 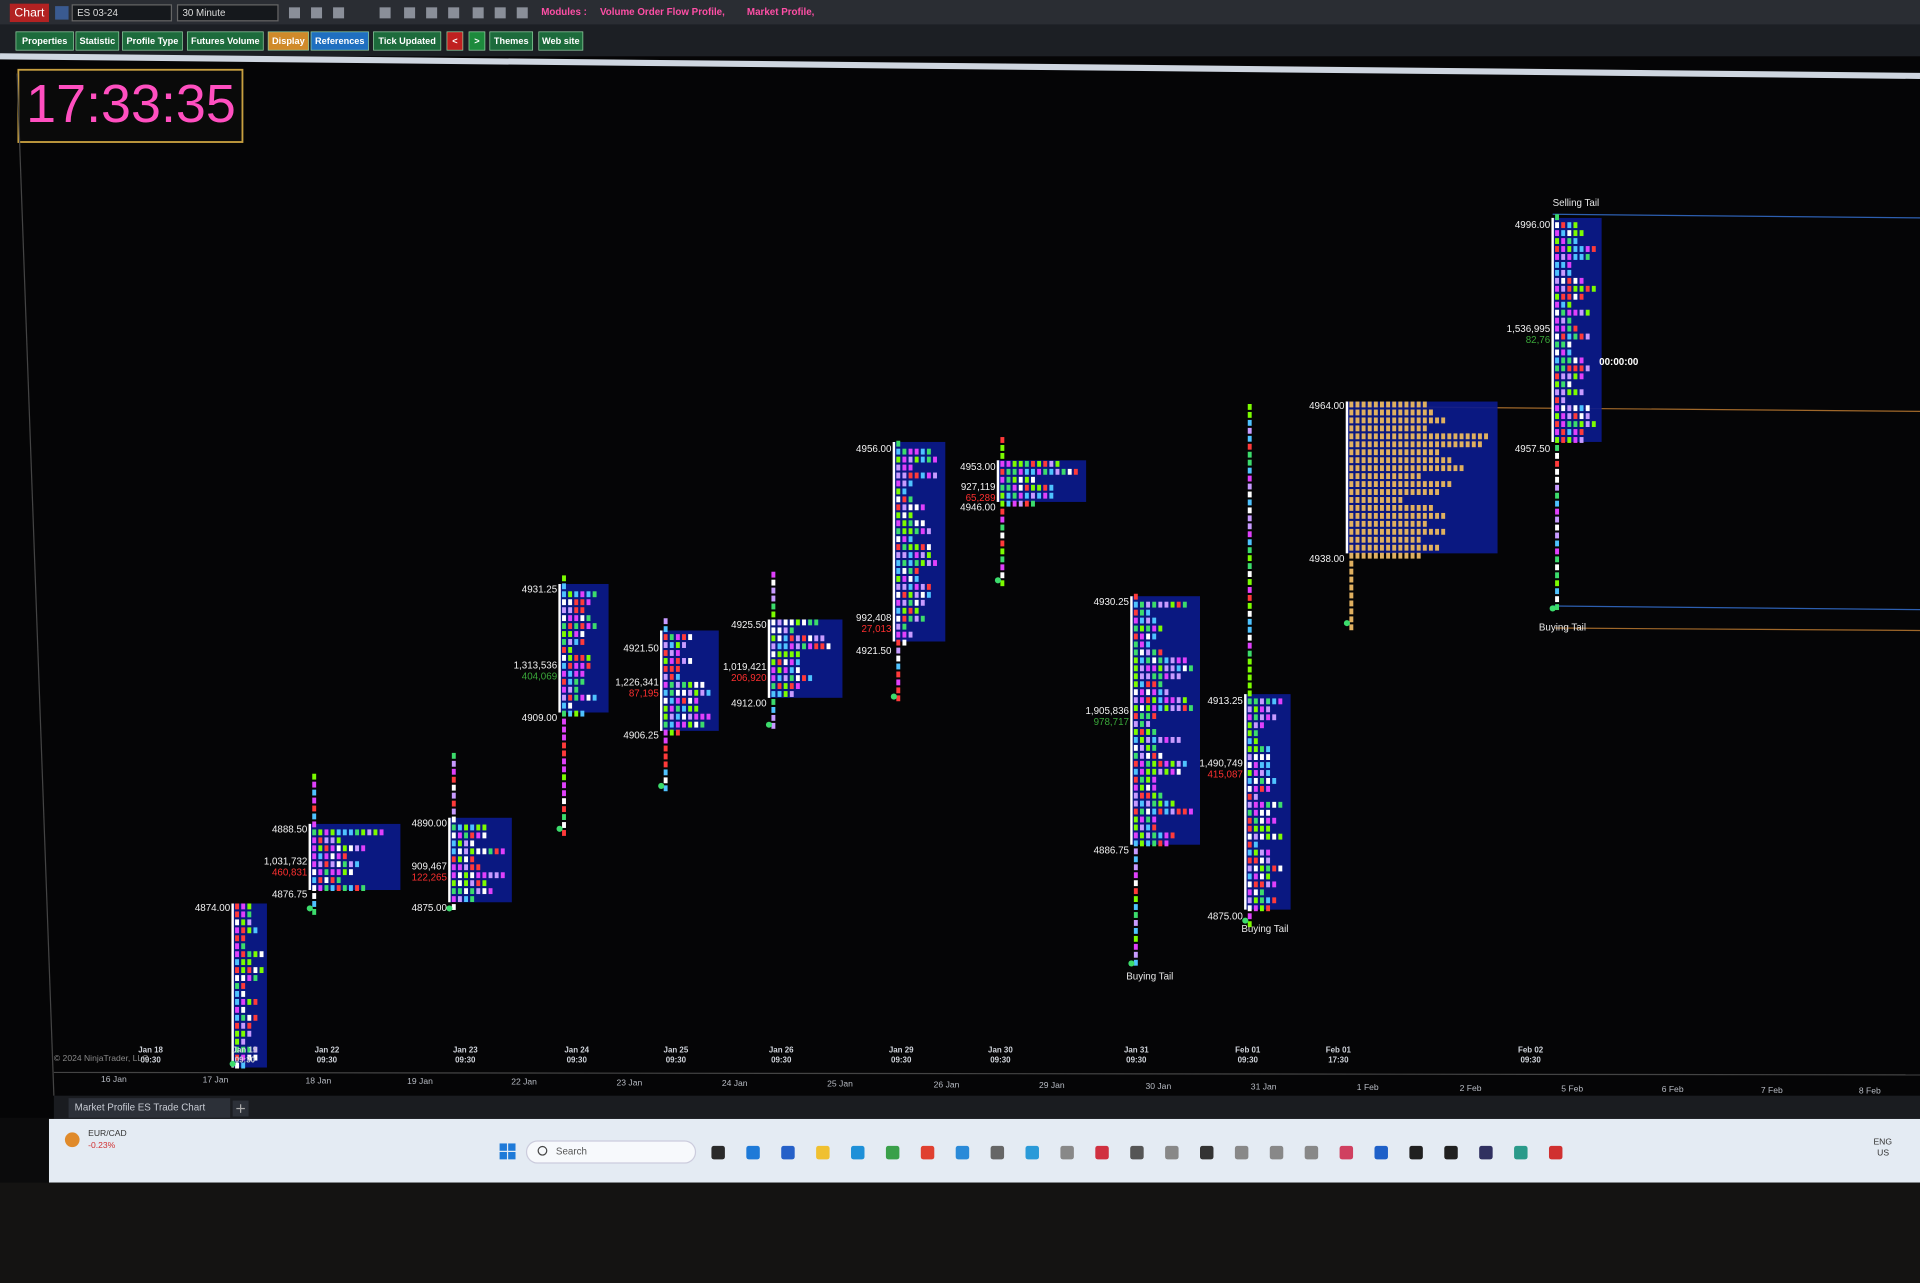 What do you see at coordinates (122, 13) in the screenshot?
I see `instrument-select` at bounding box center [122, 13].